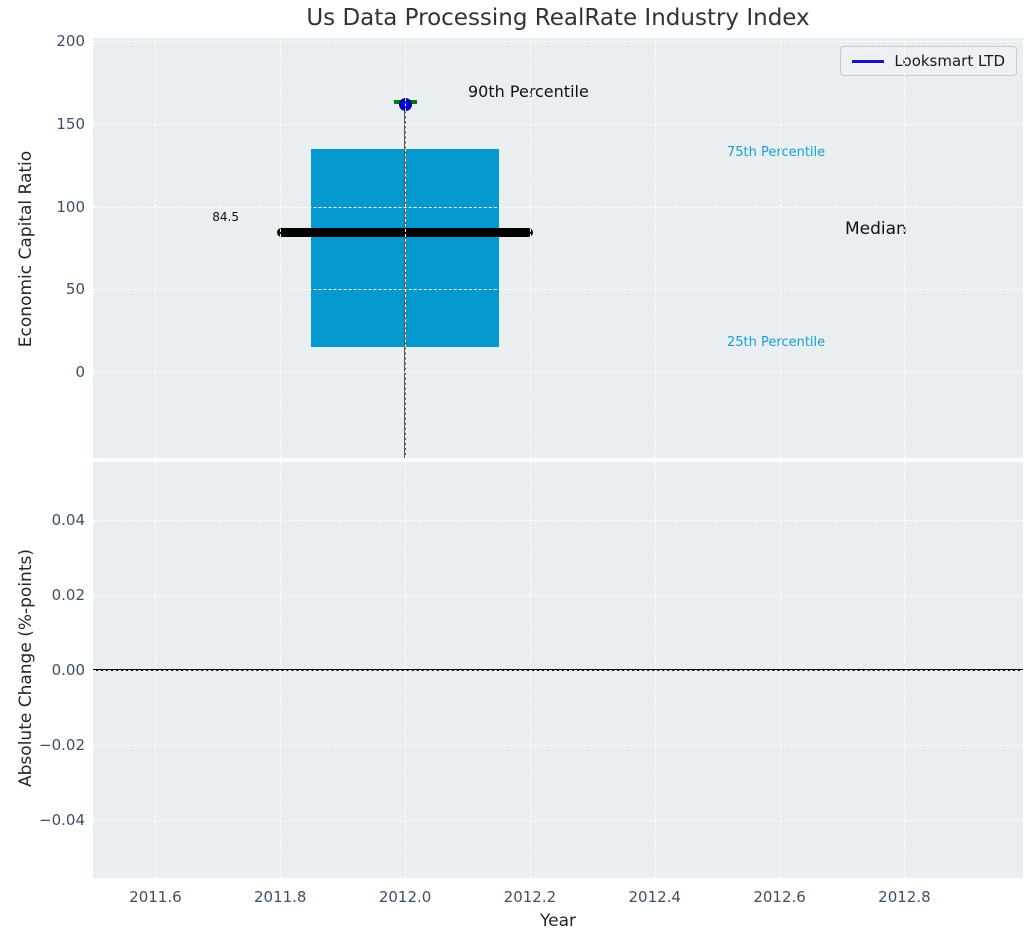 The width and height of the screenshot is (1034, 942). I want to click on boxplot-median-line, so click(405, 232).